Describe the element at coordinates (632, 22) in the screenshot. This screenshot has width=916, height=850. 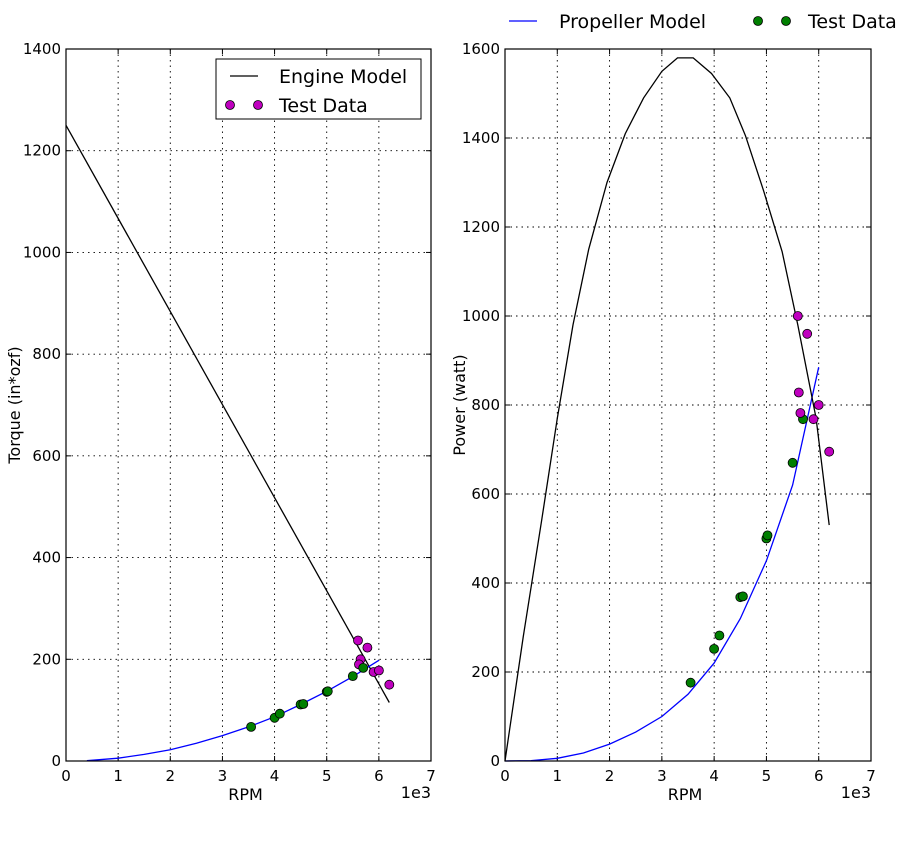
I see `legend-label: Propeller Model` at that location.